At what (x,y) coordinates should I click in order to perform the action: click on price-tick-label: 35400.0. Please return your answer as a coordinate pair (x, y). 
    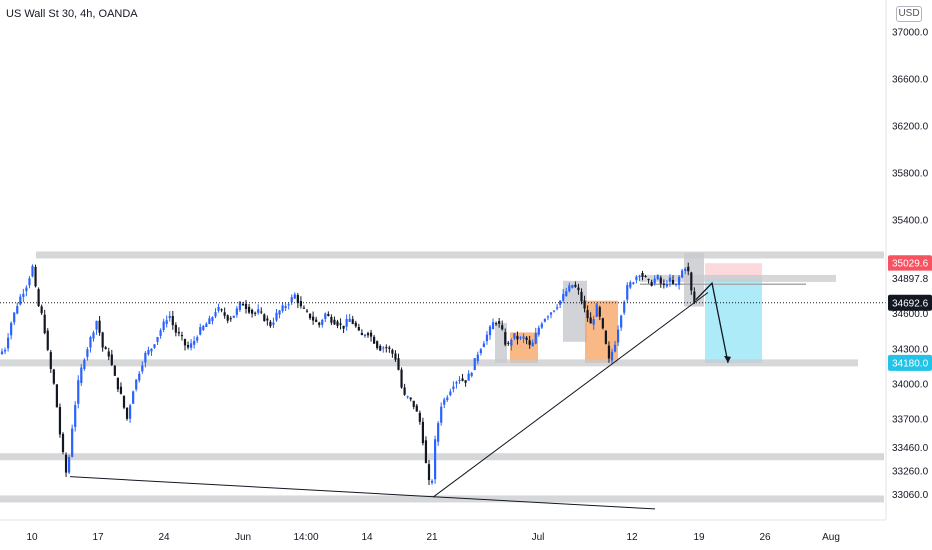
    Looking at the image, I should click on (910, 220).